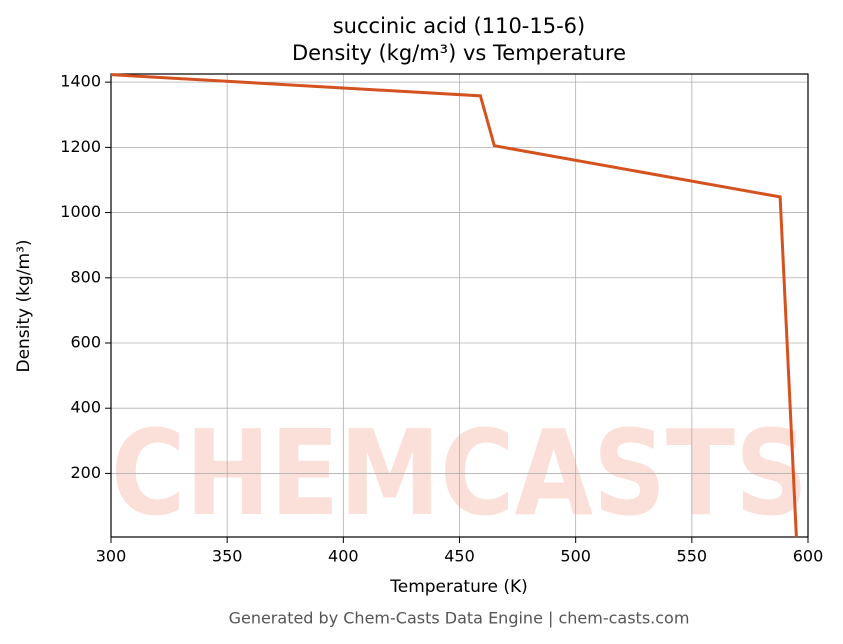 The image size is (843, 644). What do you see at coordinates (459, 53) in the screenshot?
I see `chart-subtitle: Density (kg/m³) vs Temperature` at bounding box center [459, 53].